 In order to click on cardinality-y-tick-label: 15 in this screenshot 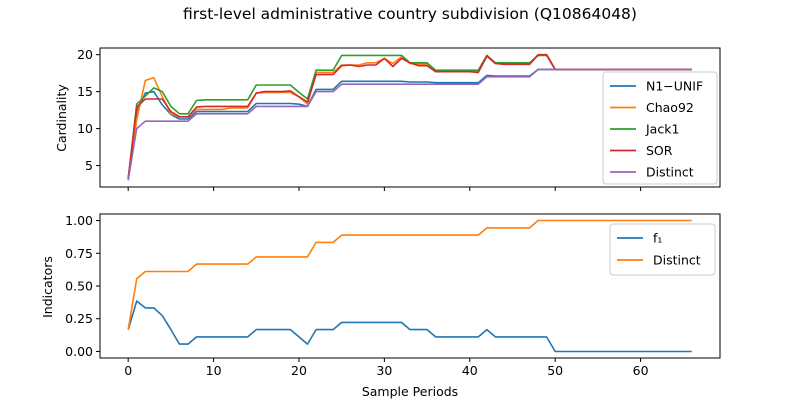, I will do `click(85, 91)`.